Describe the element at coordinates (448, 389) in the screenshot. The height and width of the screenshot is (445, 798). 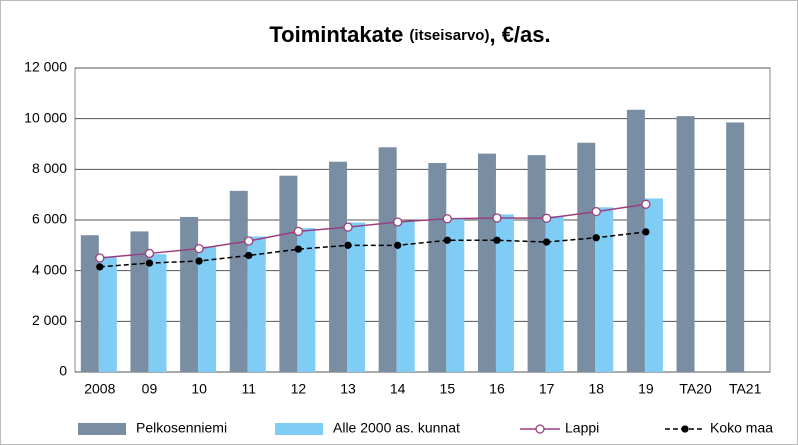
I see `x-tick-label: 15` at that location.